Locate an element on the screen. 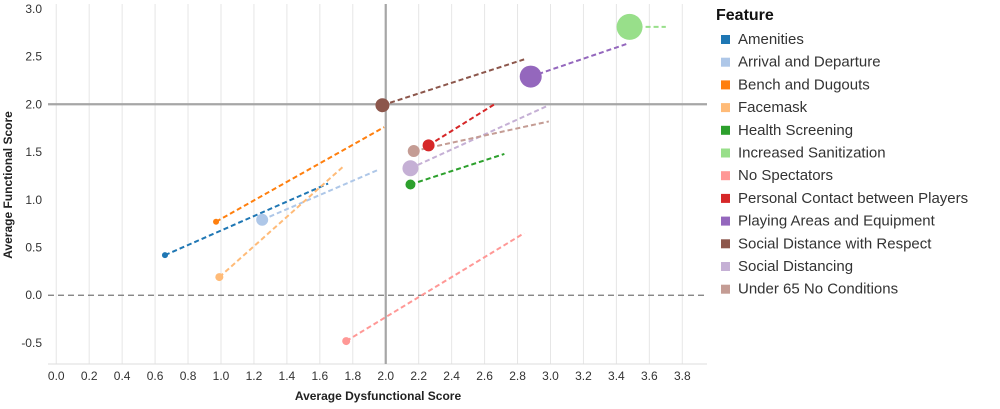 The height and width of the screenshot is (409, 1000). x-tick-label: 3.2 is located at coordinates (583, 376).